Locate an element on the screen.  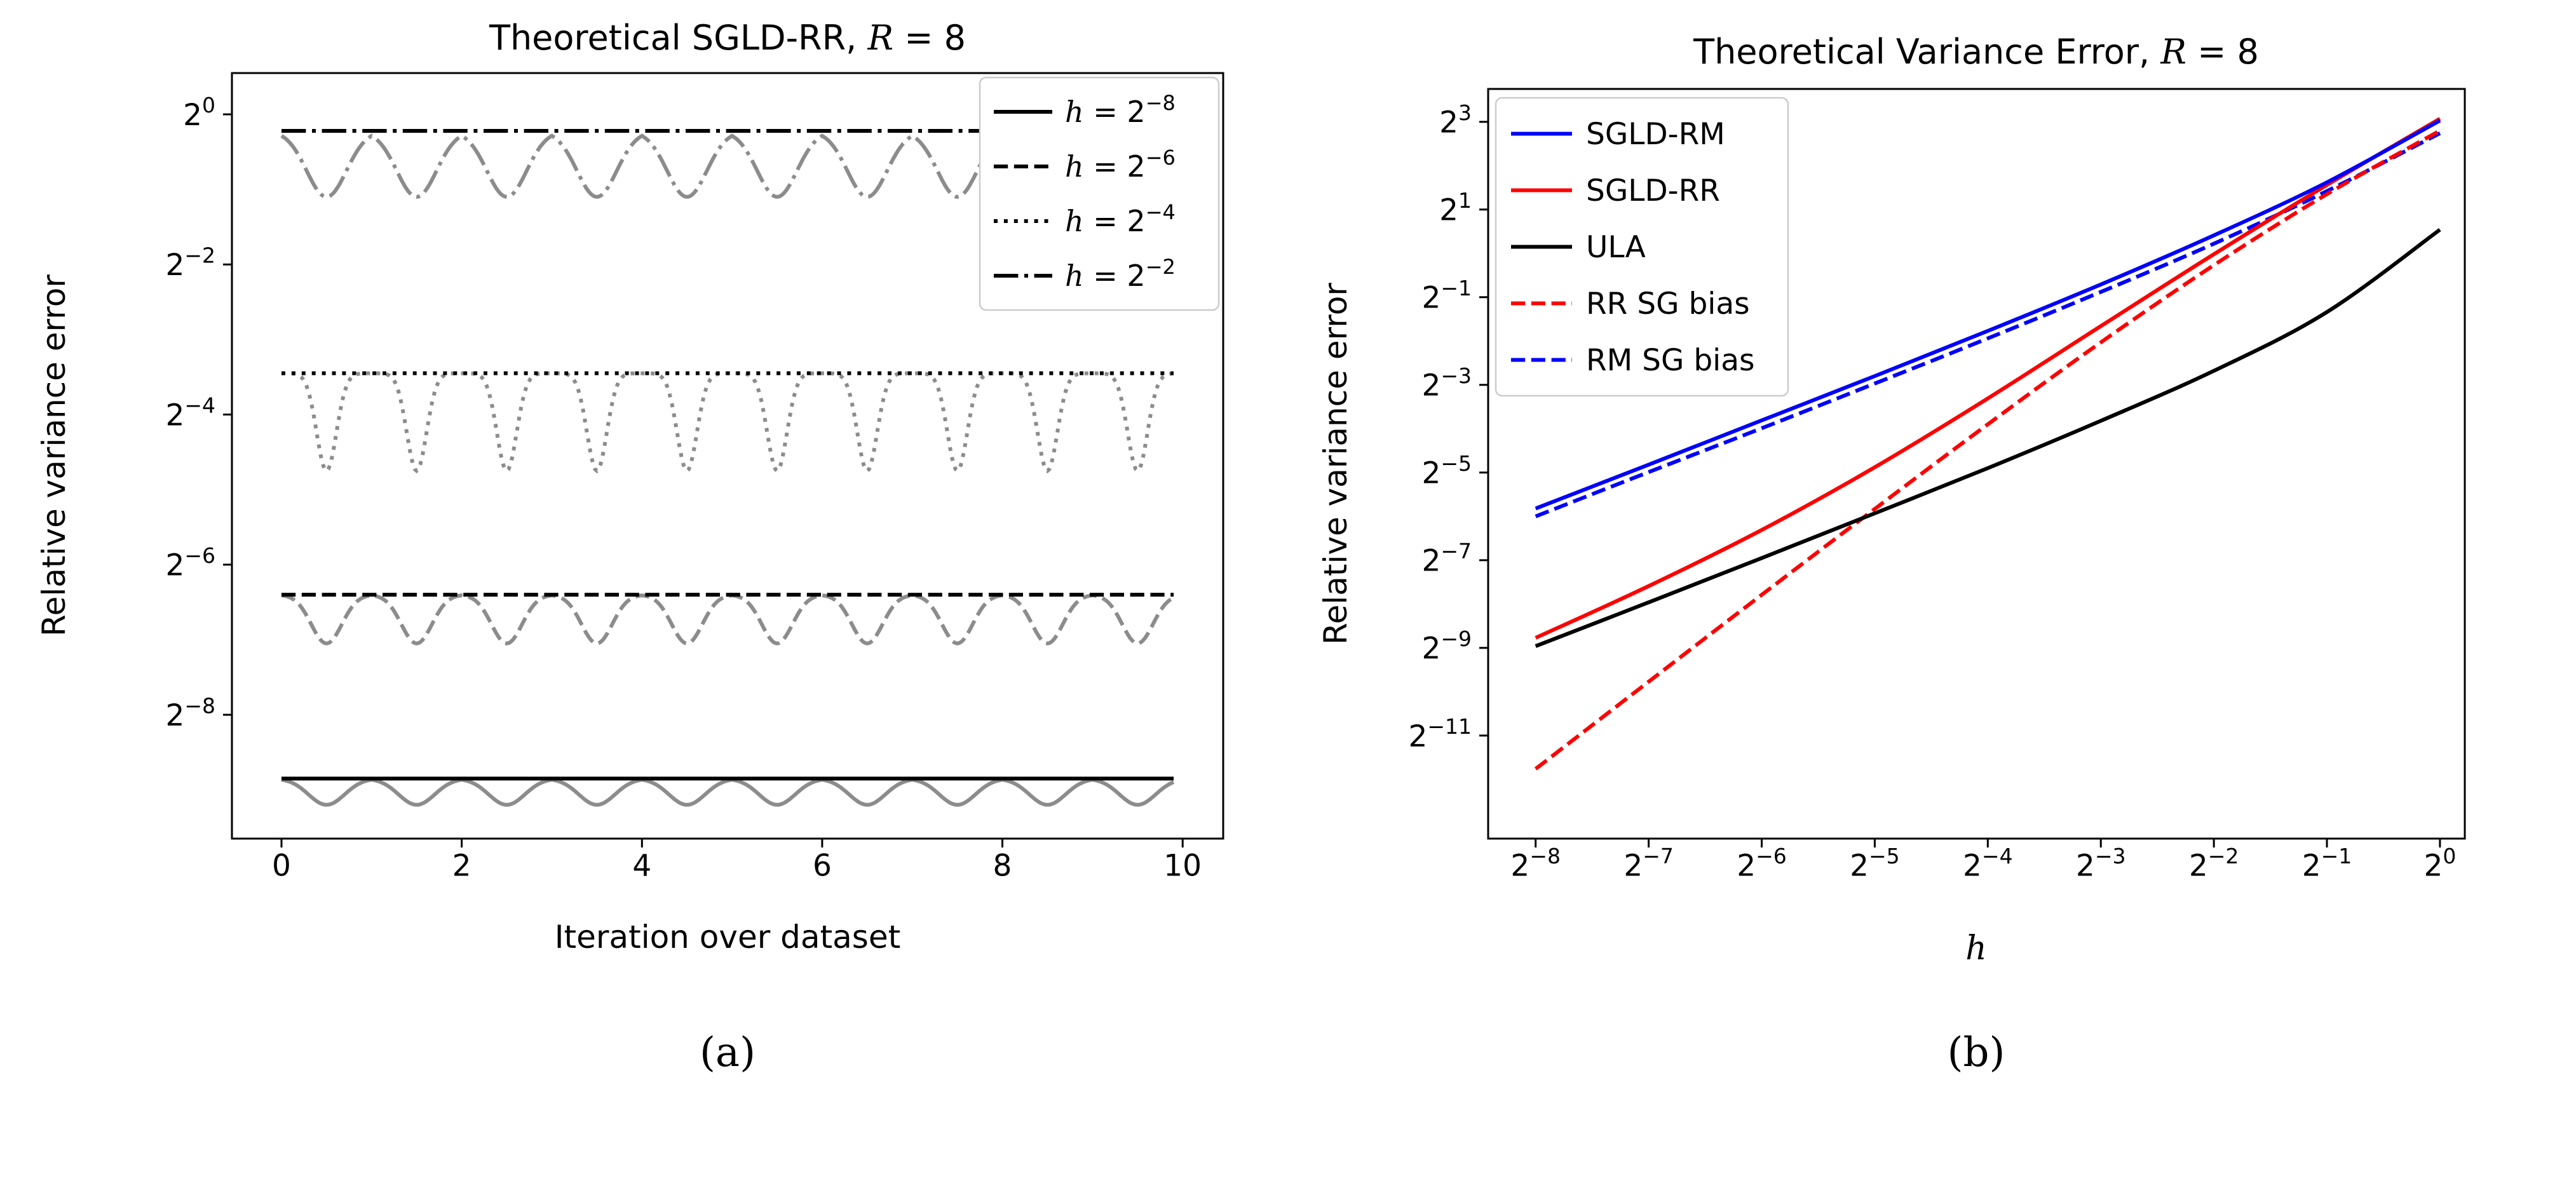
legend-label: h = 2−6 is located at coordinates (1120, 164).